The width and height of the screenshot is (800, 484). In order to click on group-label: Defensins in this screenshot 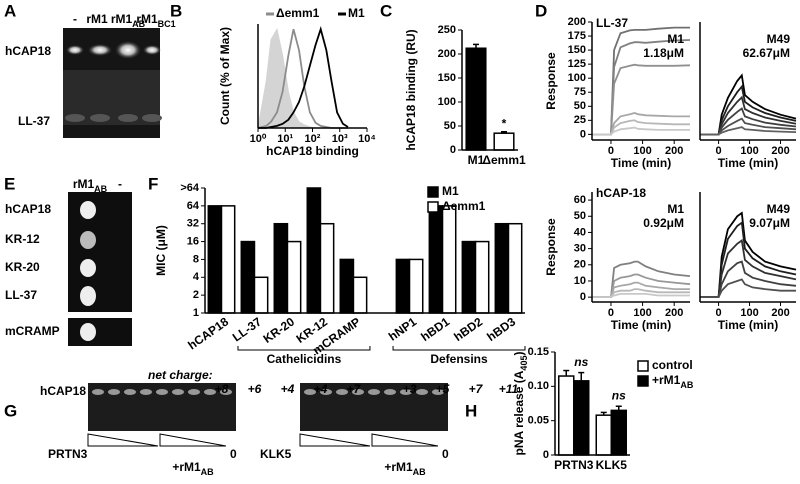, I will do `click(459, 359)`.